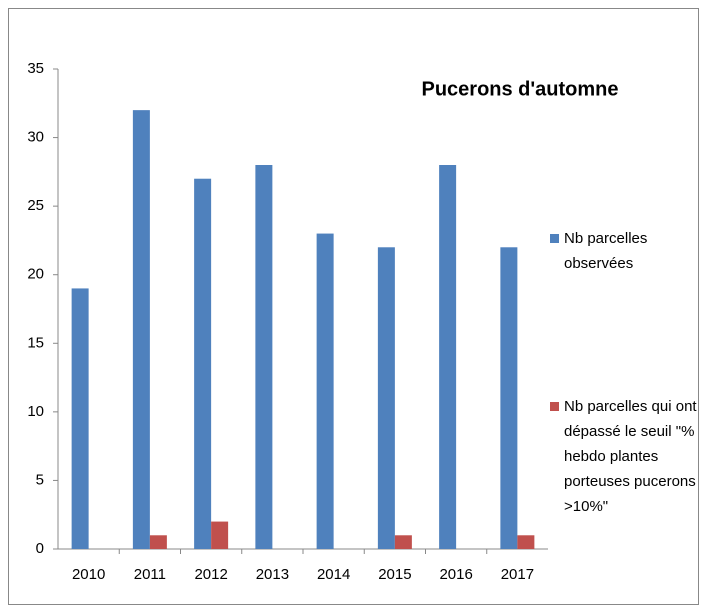 The image size is (707, 613). What do you see at coordinates (88, 574) in the screenshot?
I see `x-tick-label: 2010` at bounding box center [88, 574].